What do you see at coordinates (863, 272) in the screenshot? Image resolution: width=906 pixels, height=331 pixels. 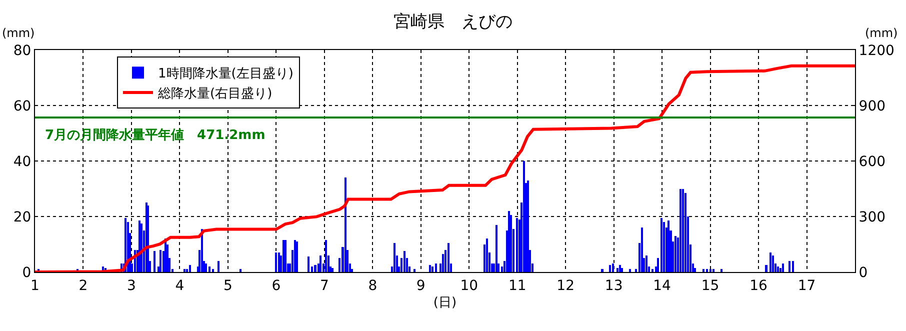 I see `y2-tick-label: 0` at bounding box center [863, 272].